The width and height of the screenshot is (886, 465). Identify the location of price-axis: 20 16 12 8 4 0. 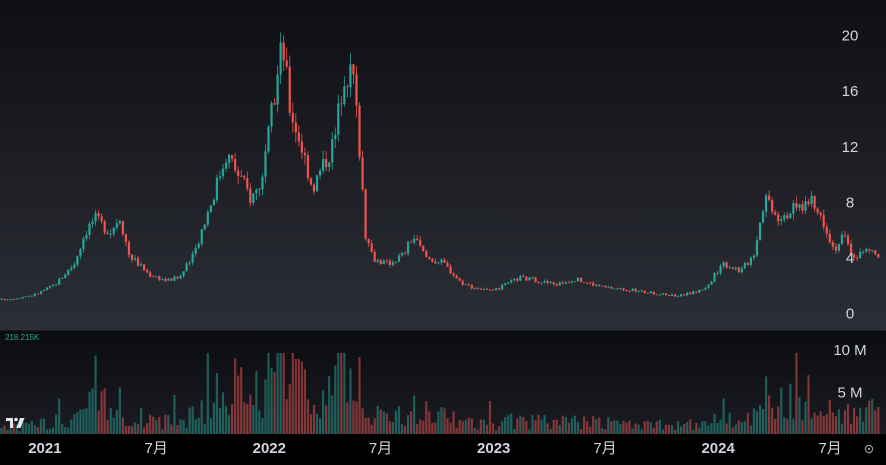
(850, 175).